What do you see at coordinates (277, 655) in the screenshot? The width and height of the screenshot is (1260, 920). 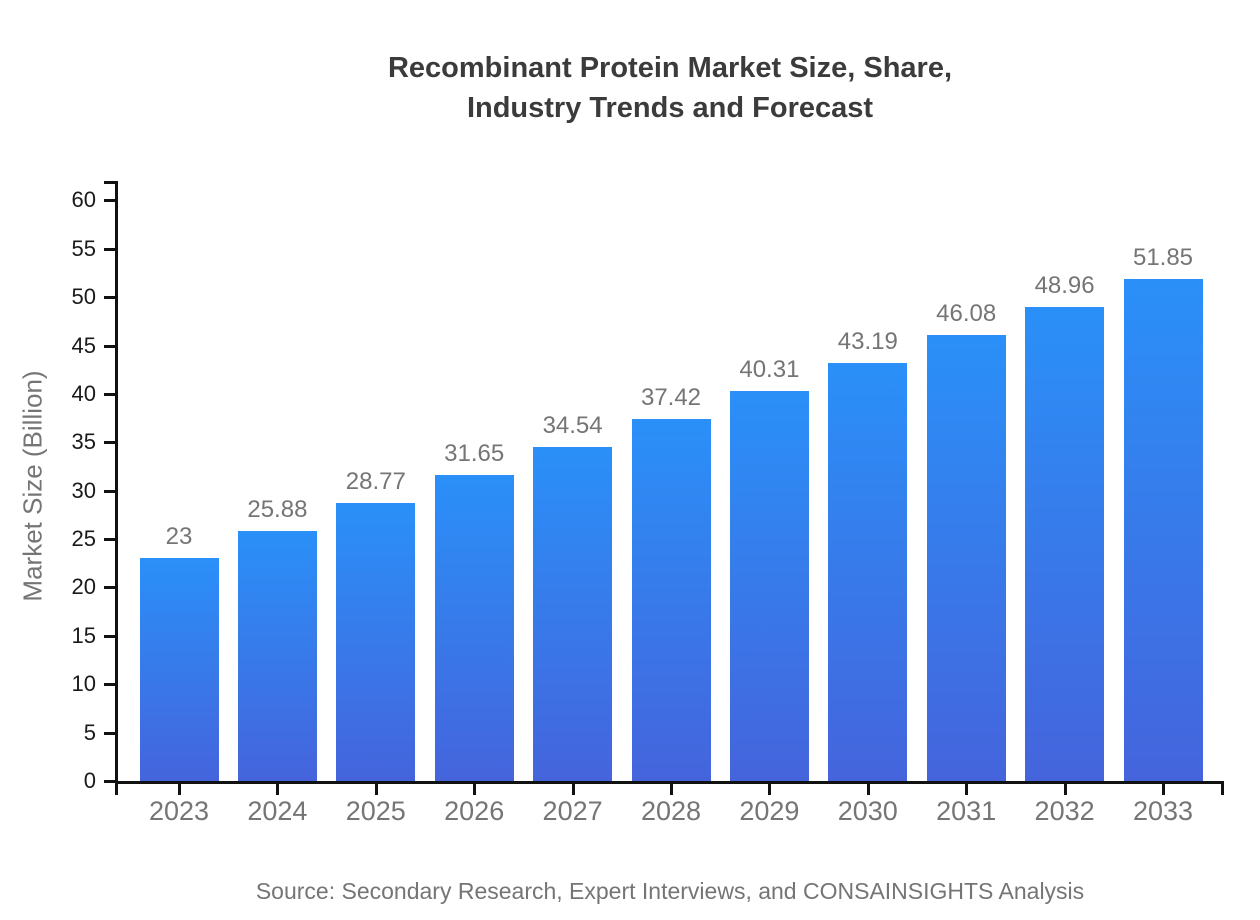 I see `bar-2024` at bounding box center [277, 655].